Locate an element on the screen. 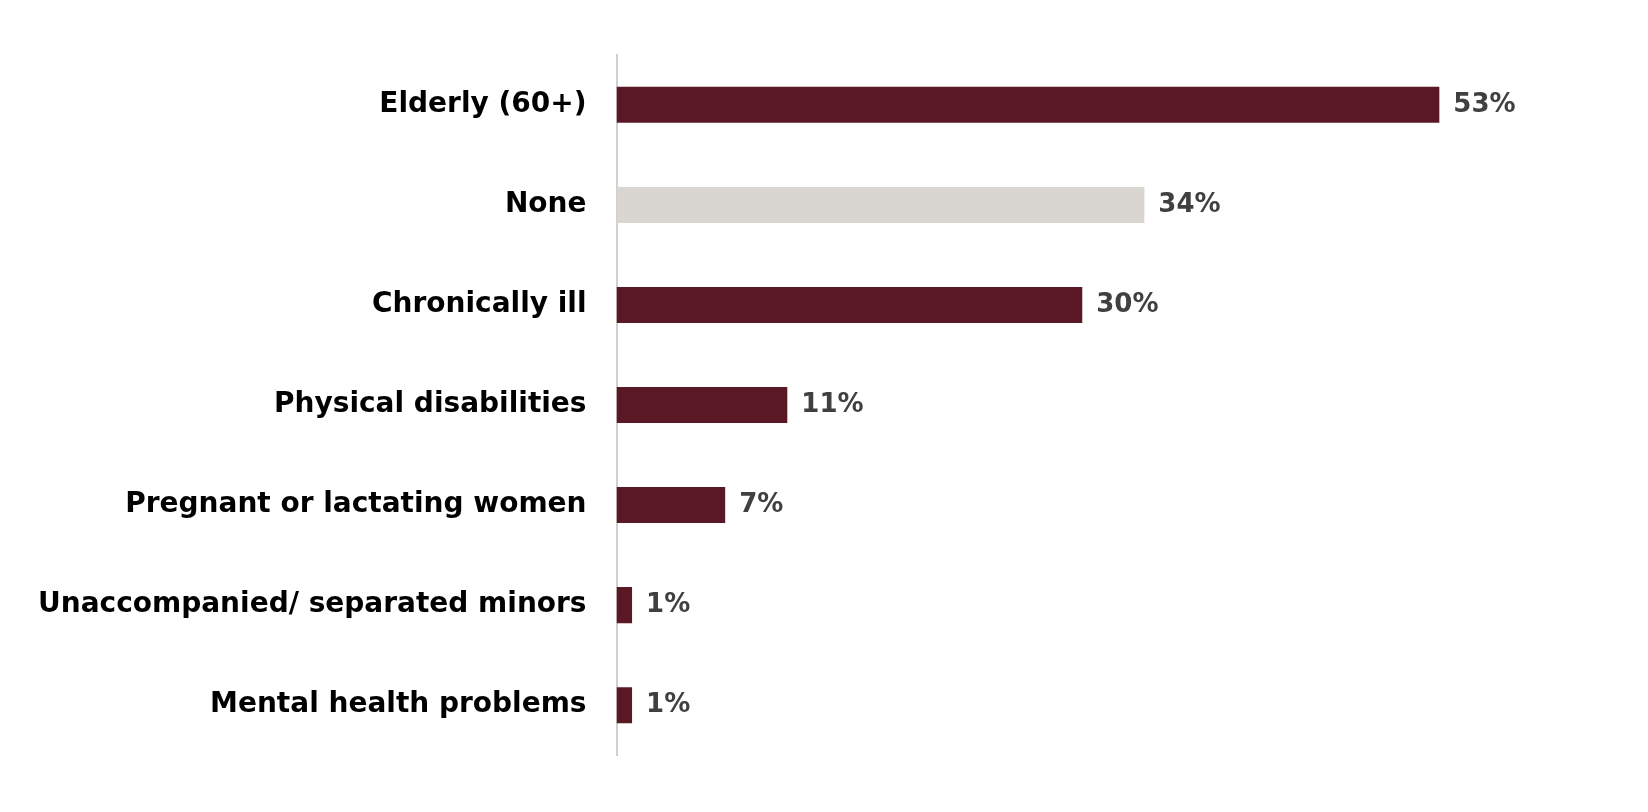 The image size is (1648, 812). data-label: 11% is located at coordinates (832, 402).